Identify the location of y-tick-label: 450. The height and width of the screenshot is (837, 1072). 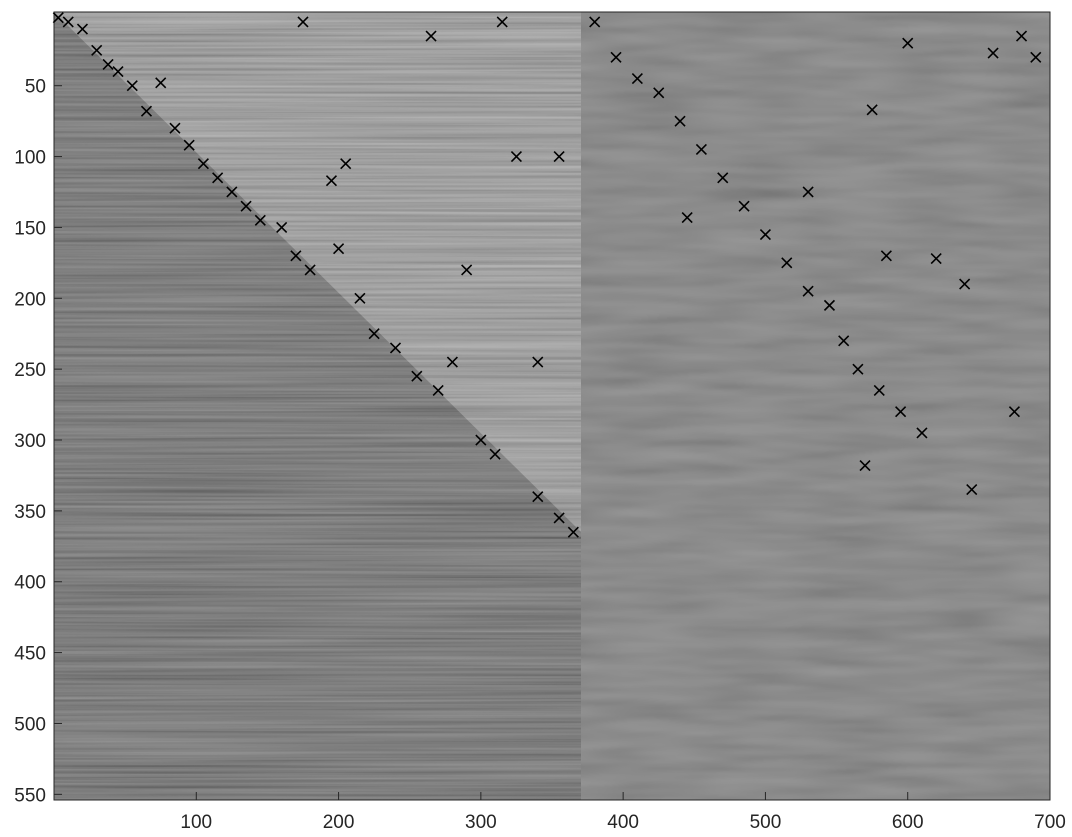
(30, 654).